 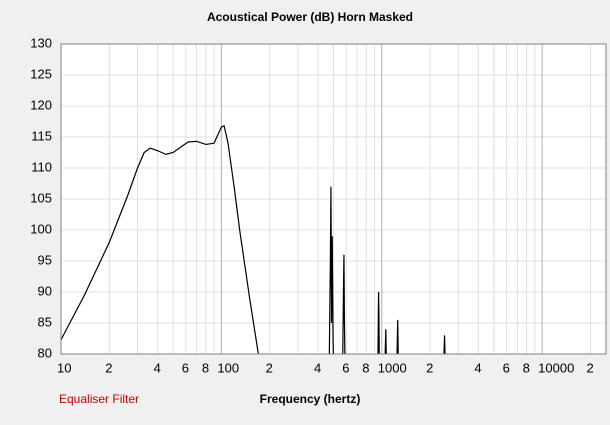 What do you see at coordinates (64, 367) in the screenshot?
I see `x-tick-label: 10` at bounding box center [64, 367].